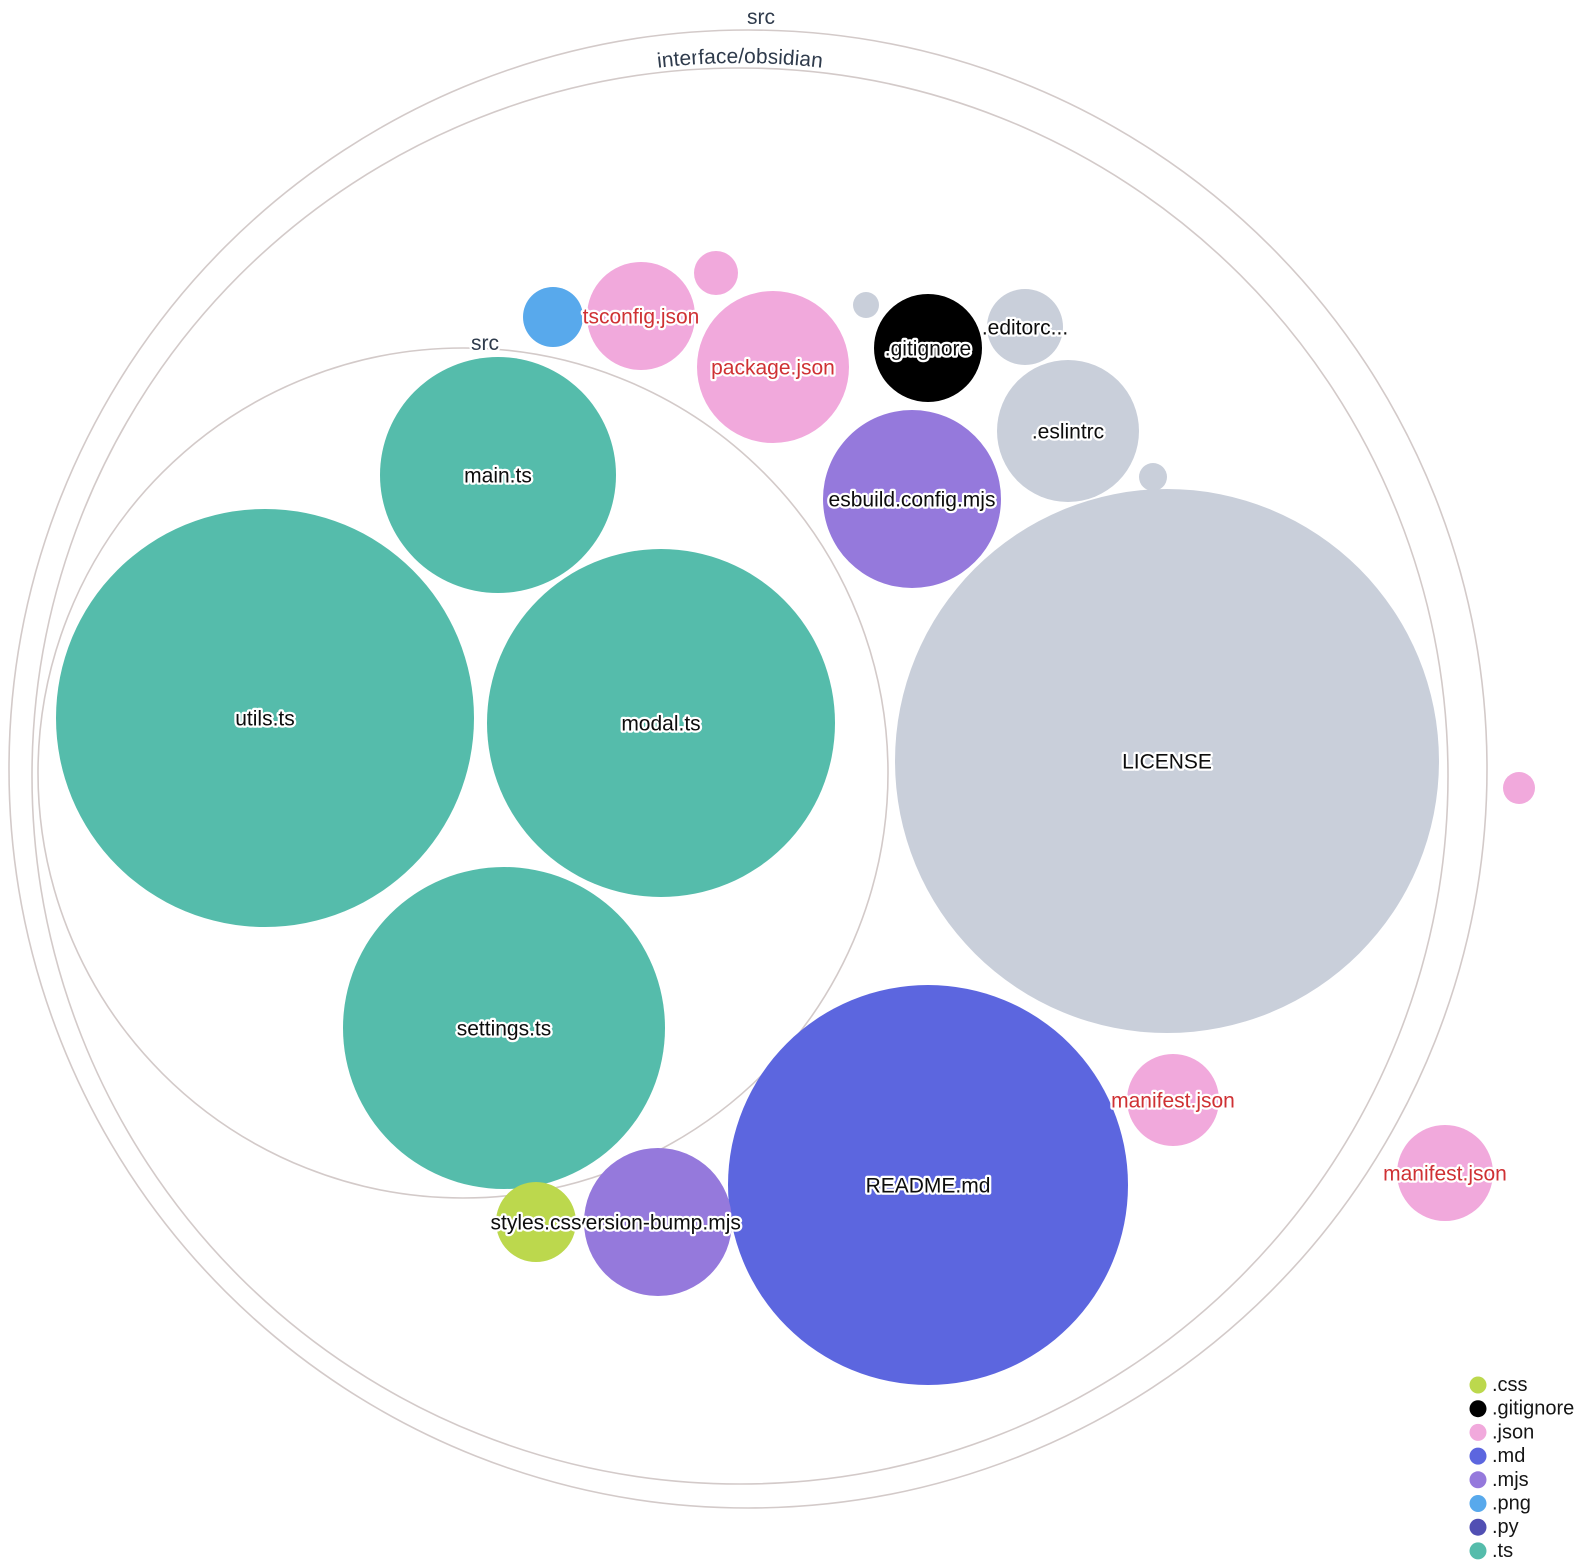  I want to click on file-circle-styles-css, so click(536, 1222).